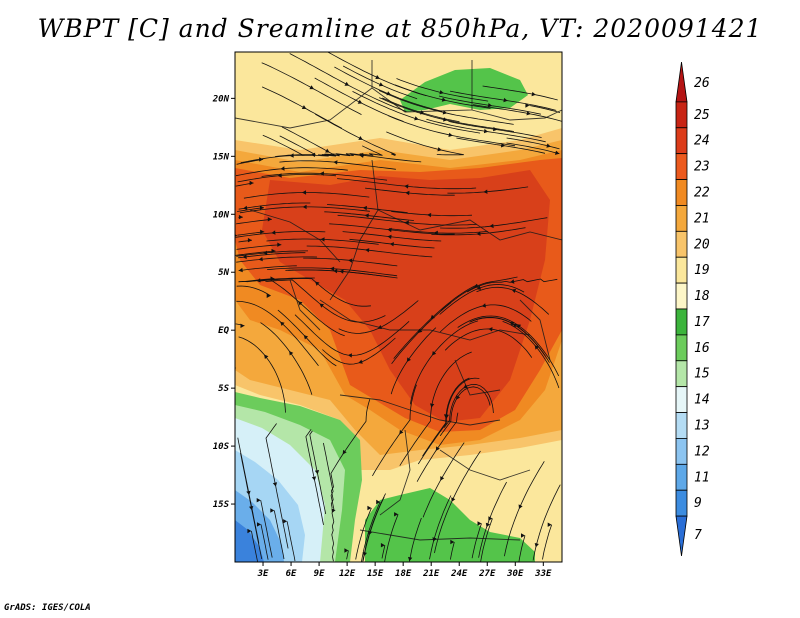 This screenshot has height=618, width=800. What do you see at coordinates (702, 348) in the screenshot?
I see `colorbar-label: 16` at bounding box center [702, 348].